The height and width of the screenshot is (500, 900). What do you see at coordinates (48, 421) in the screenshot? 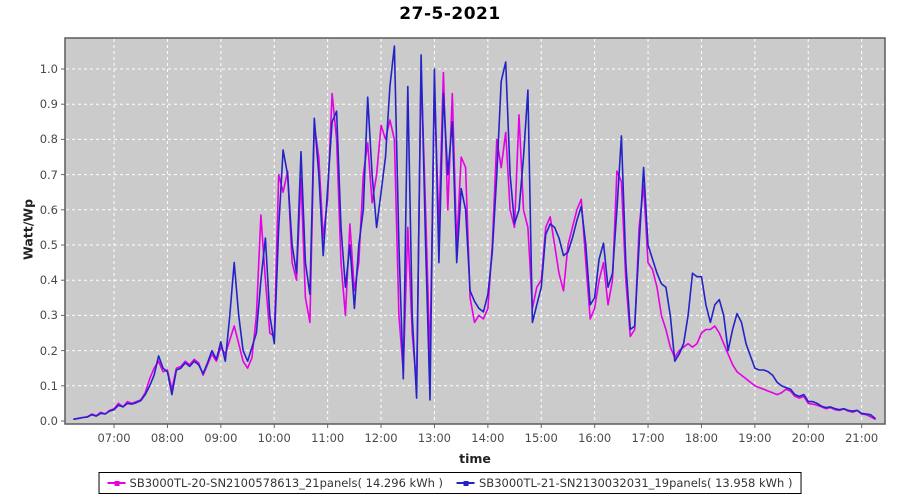
I see `y-tick-label: 0.0` at bounding box center [48, 421].